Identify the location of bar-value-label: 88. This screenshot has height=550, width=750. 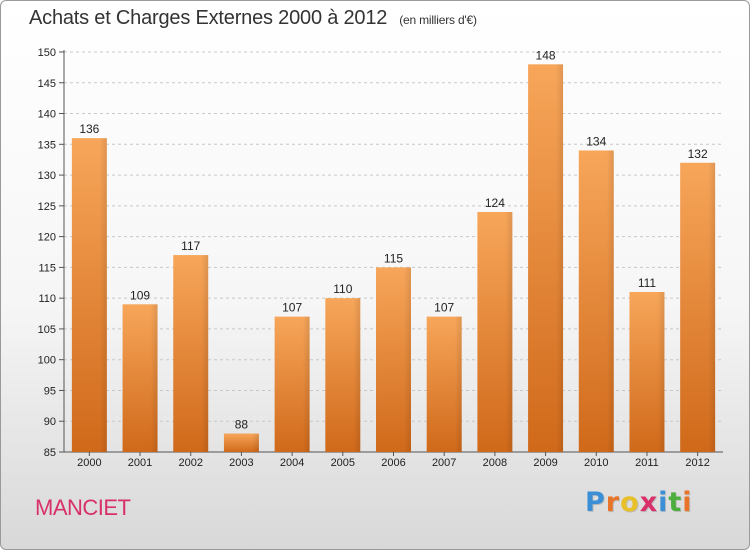
(242, 425).